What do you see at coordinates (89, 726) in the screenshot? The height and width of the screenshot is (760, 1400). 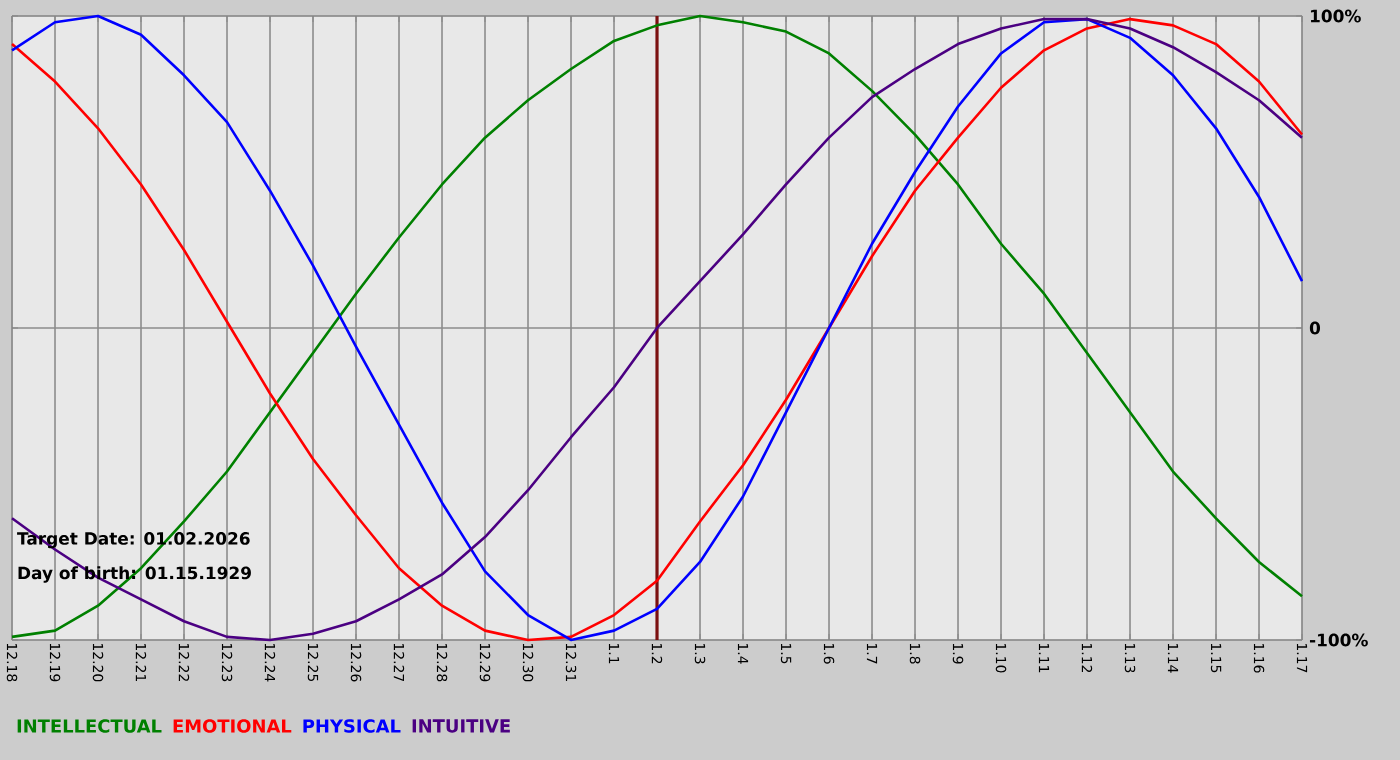 I see `text: INTELLECTUAL` at bounding box center [89, 726].